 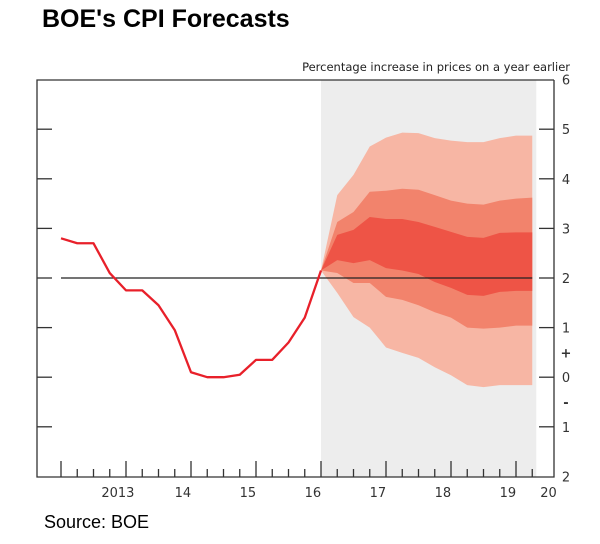 I want to click on x-tick-label: 19, so click(x=508, y=493).